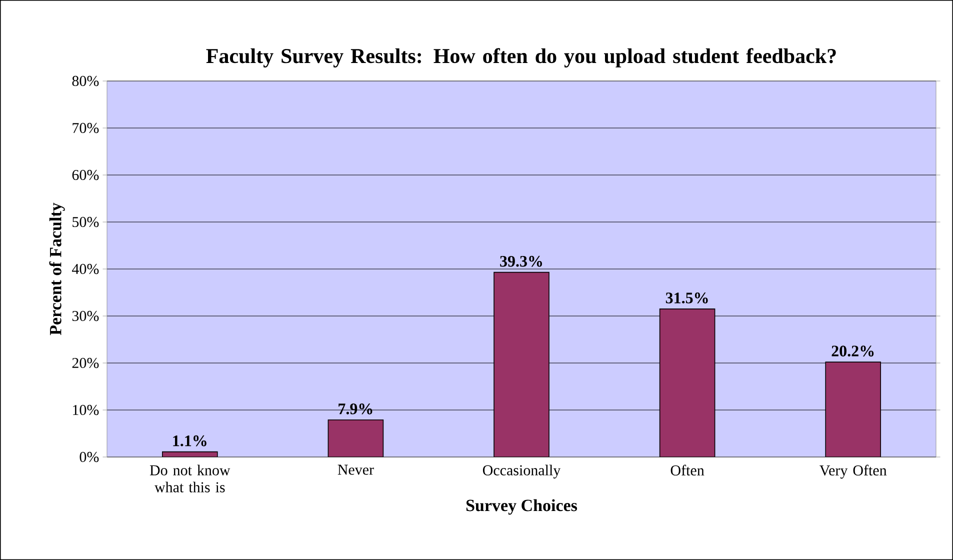  I want to click on data-label: 7.9%, so click(355, 408).